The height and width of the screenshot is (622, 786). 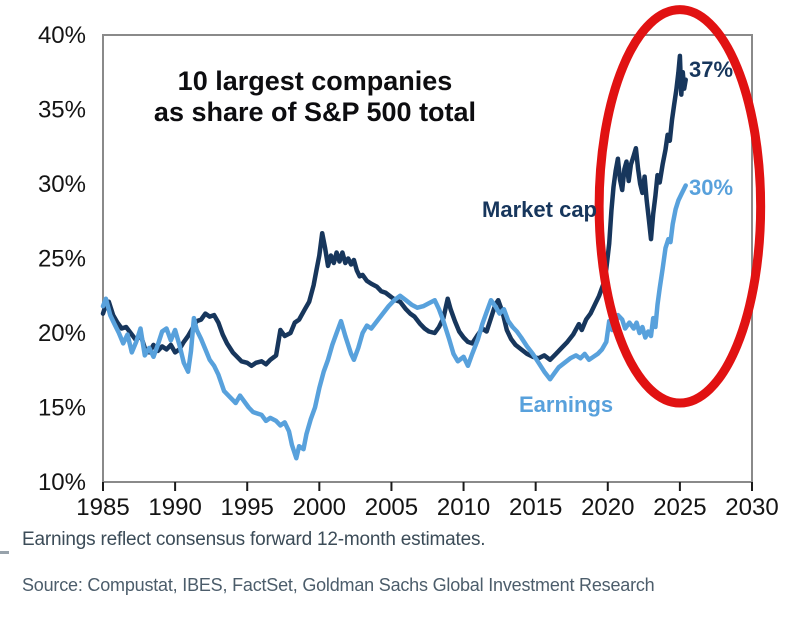 I want to click on x-tick-label: 1995, so click(x=247, y=507).